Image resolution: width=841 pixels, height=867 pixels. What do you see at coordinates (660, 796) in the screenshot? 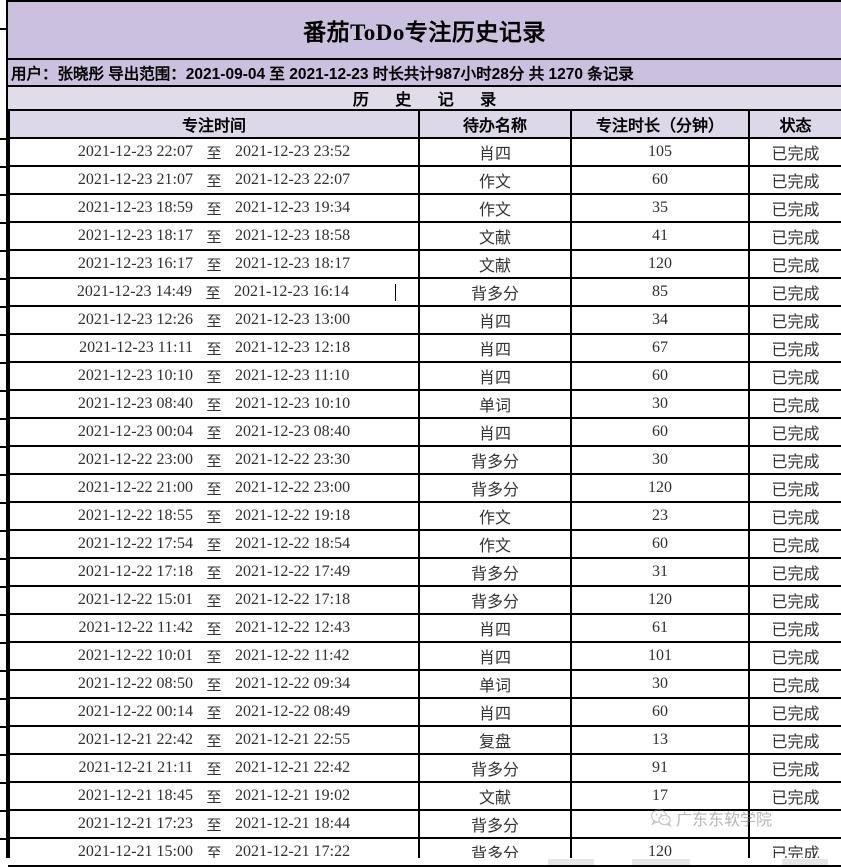
I see `cell-focus-minutes: 17` at bounding box center [660, 796].